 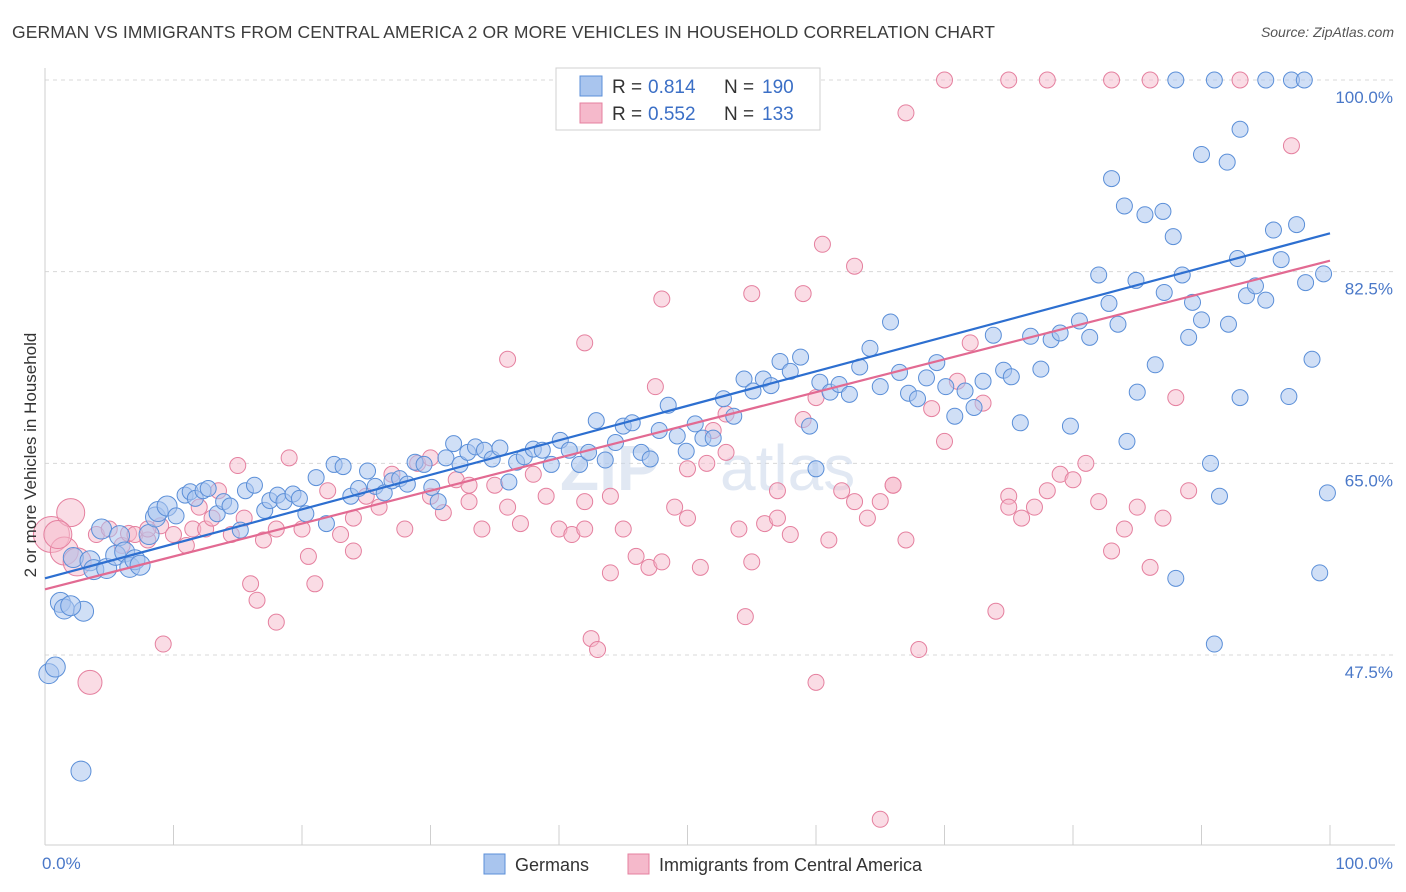 What do you see at coordinates (688, 99) in the screenshot?
I see `top-legend: R = 0.814 N = 190 R = 0.552 N = 133` at bounding box center [688, 99].